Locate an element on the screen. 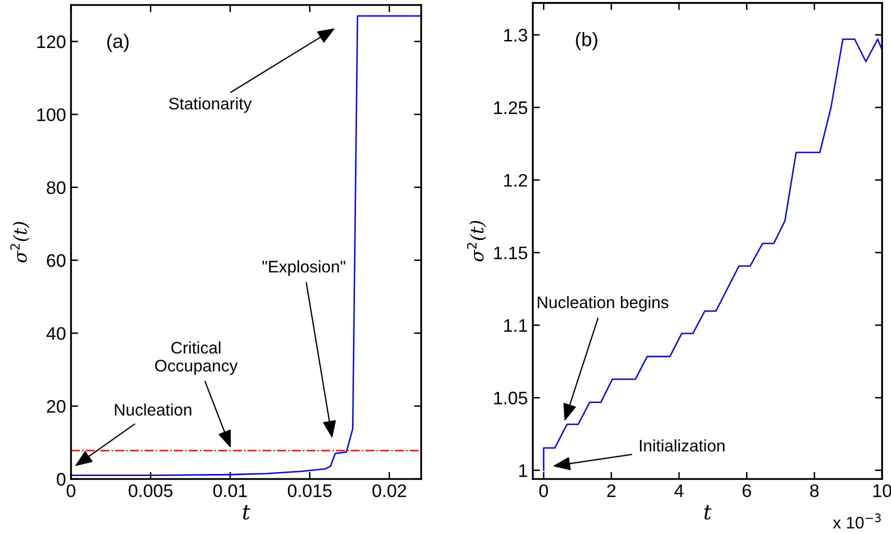 The image size is (891, 534). annotation: Nucleation is located at coordinates (153, 409).